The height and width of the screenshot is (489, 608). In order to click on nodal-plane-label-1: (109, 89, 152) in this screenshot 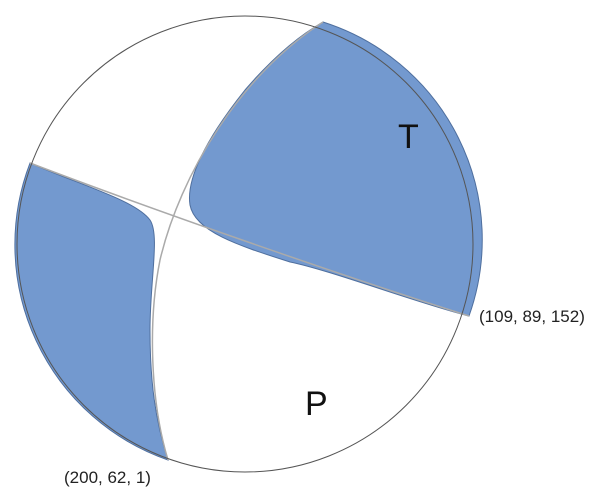, I will do `click(532, 316)`.